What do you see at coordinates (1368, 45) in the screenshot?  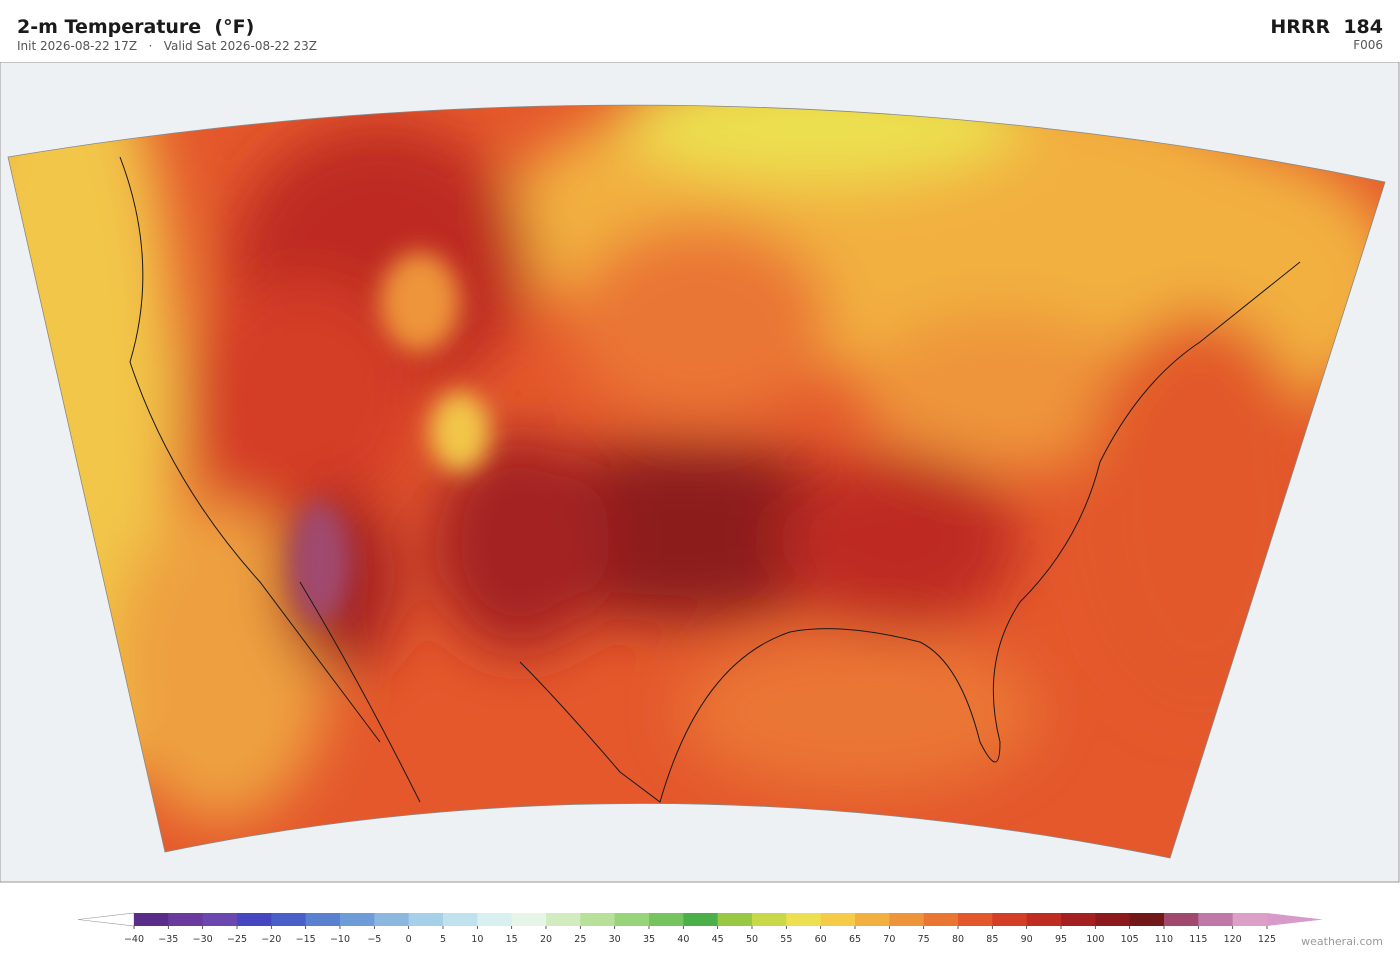 I see `forecast-hour: F006` at bounding box center [1368, 45].